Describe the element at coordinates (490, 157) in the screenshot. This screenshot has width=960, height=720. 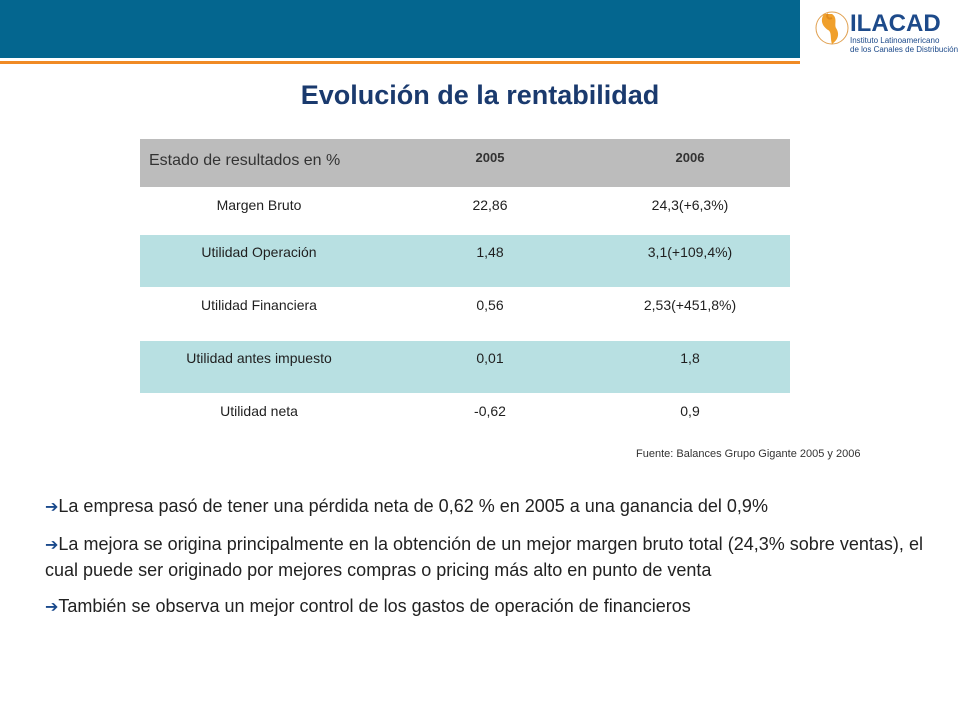
I see `table-header-2005: 2005` at that location.